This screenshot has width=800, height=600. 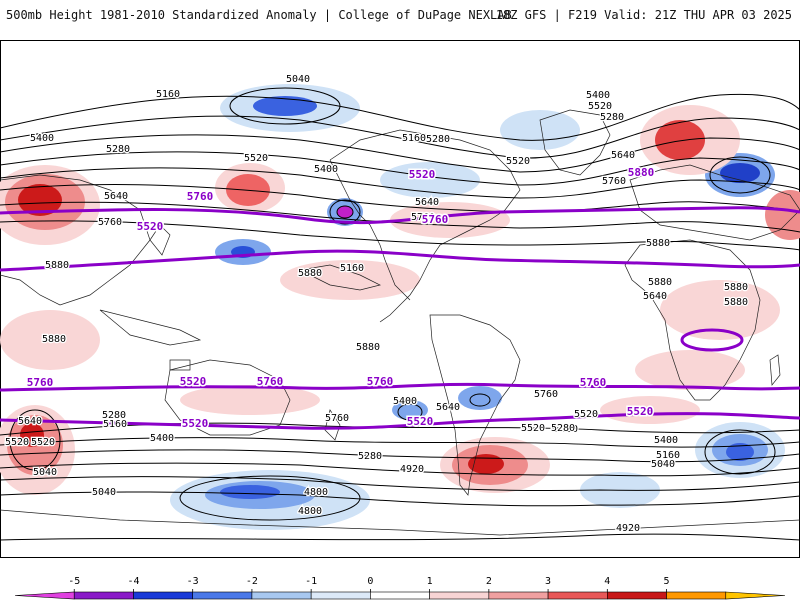 I want to click on colorbar-tick-label: 2, so click(x=489, y=581).